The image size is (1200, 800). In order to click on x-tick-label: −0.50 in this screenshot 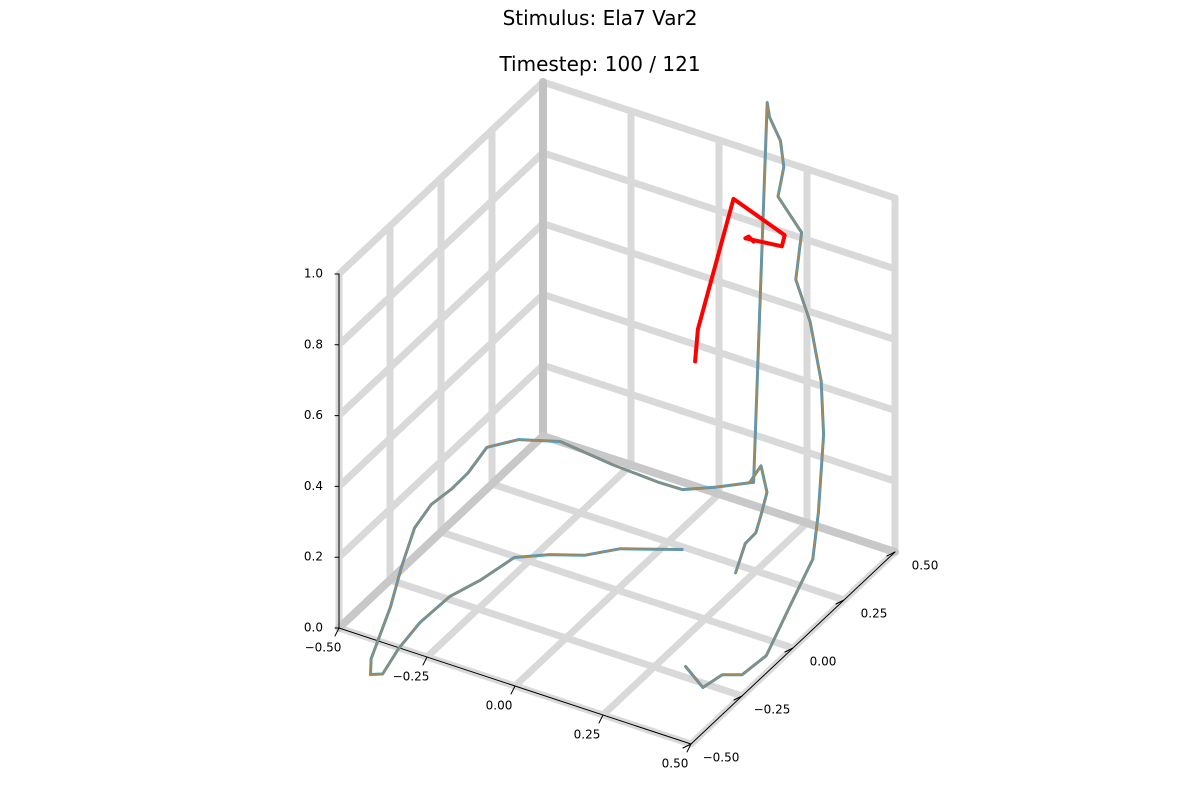, I will do `click(323, 648)`.